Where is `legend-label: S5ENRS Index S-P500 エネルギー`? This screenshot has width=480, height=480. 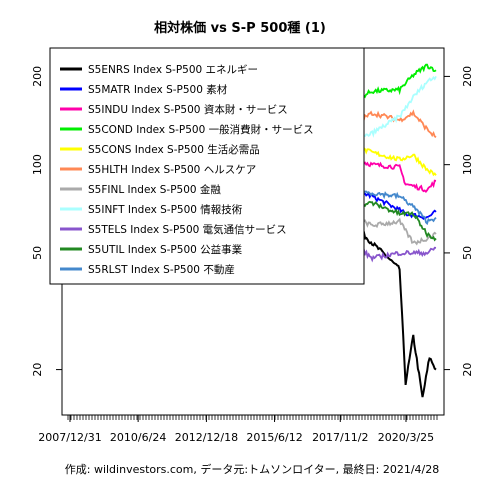 legend-label: S5ENRS Index S-P500 エネルギー is located at coordinates (173, 70).